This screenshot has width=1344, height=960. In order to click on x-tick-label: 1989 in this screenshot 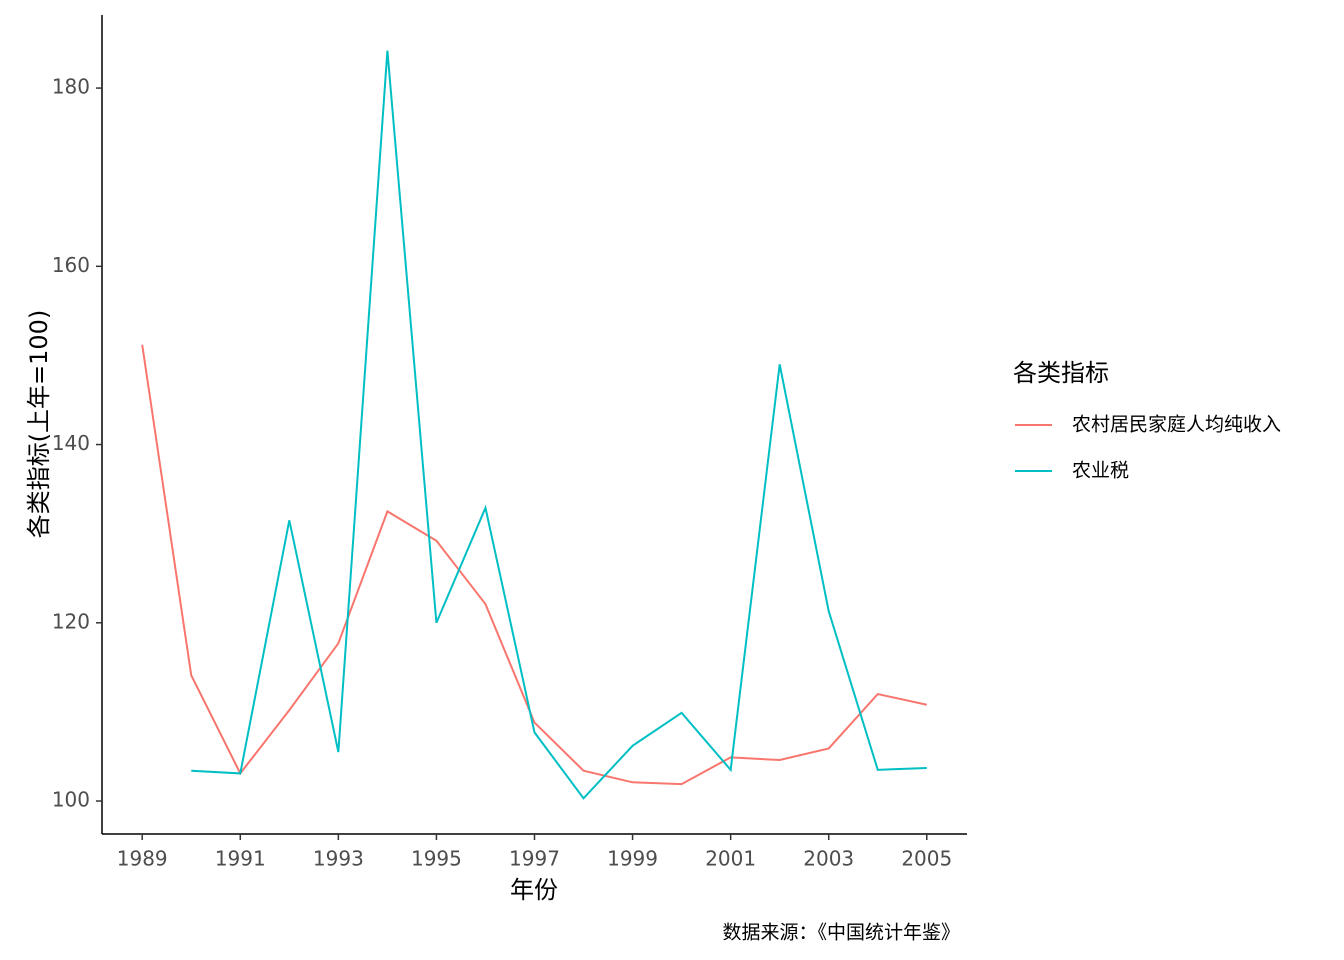, I will do `click(142, 859)`.